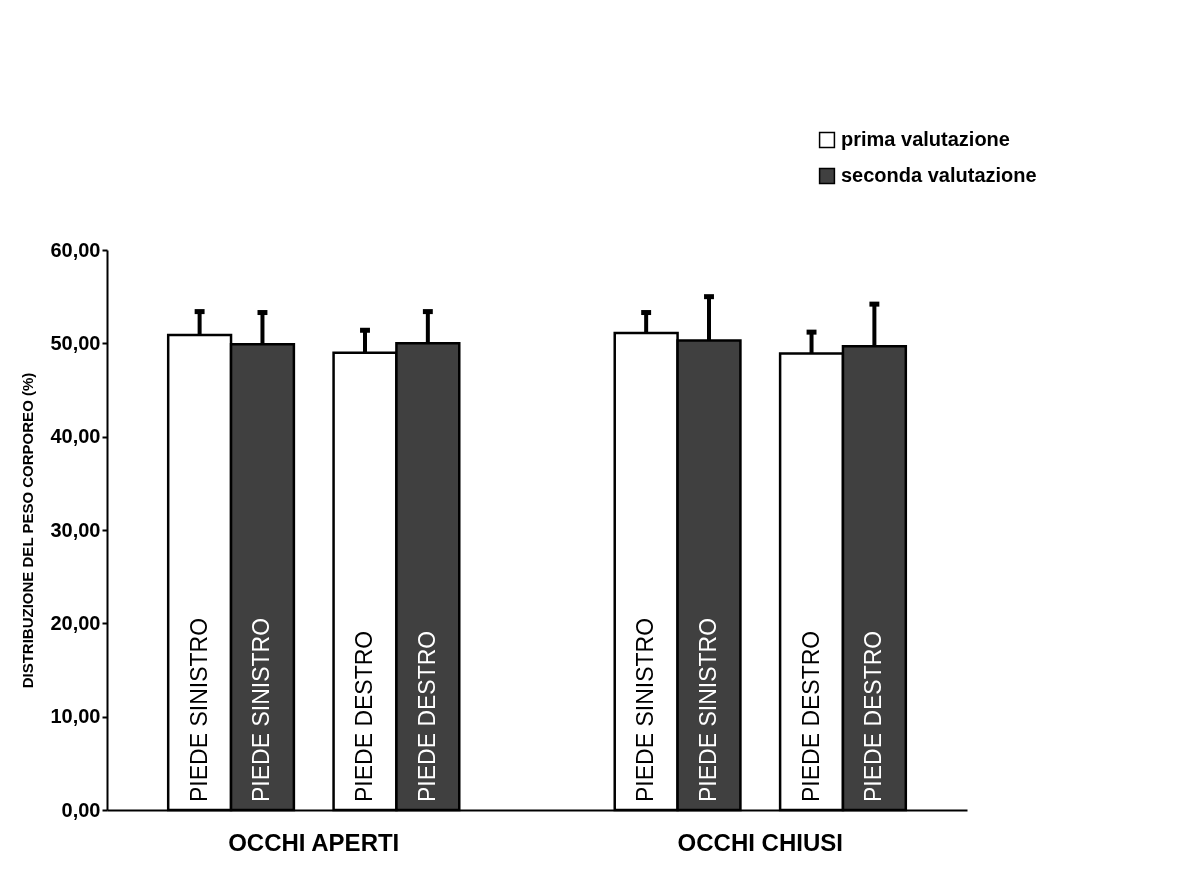  What do you see at coordinates (760, 842) in the screenshot?
I see `text: OCCHI CHIUSI` at bounding box center [760, 842].